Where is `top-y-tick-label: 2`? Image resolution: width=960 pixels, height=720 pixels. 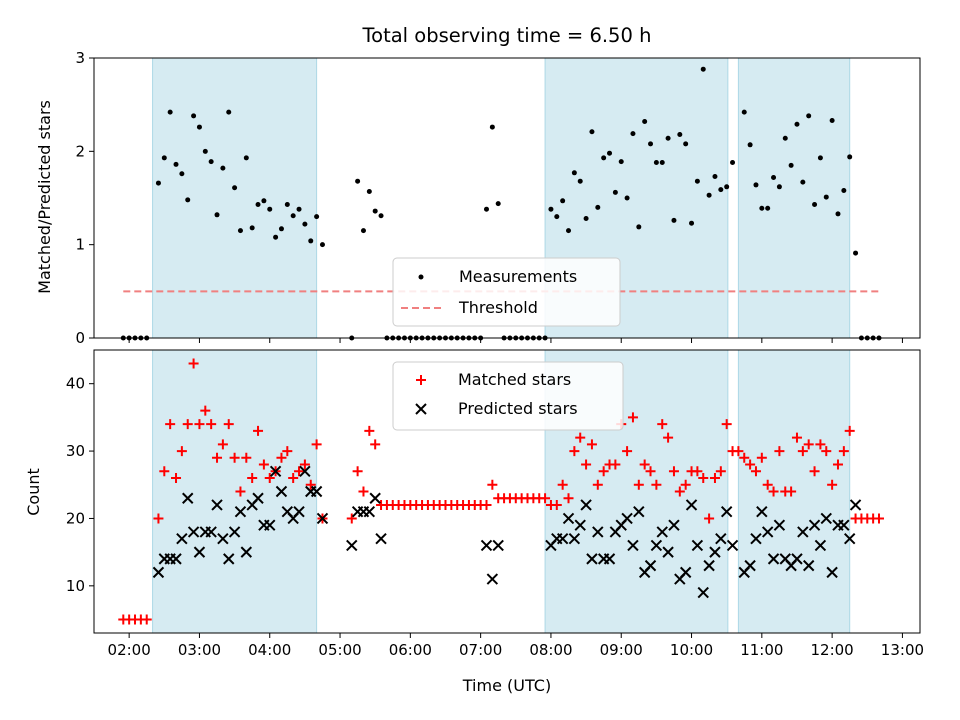 top-y-tick-label: 2 is located at coordinates (80, 151).